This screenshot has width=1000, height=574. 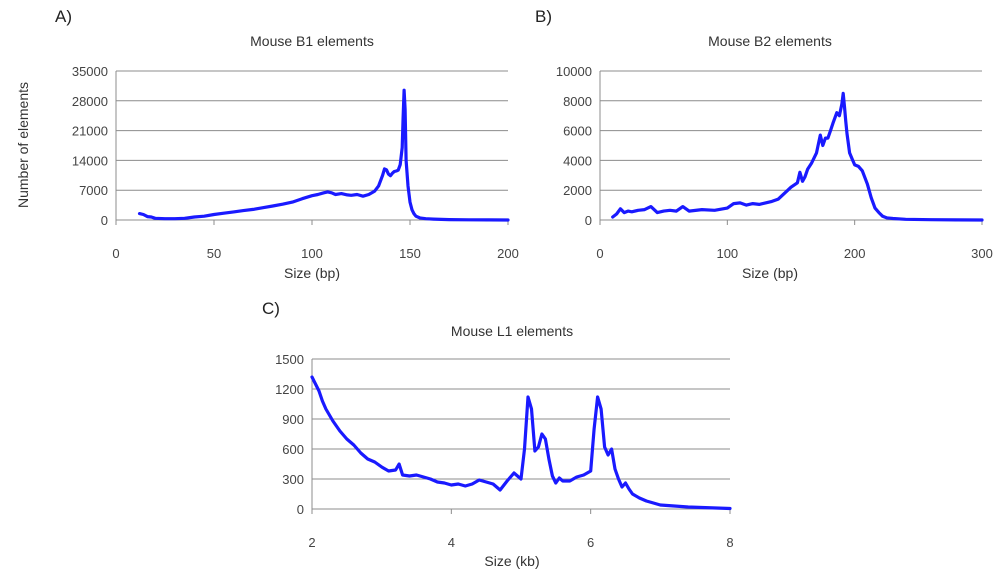 What do you see at coordinates (511, 561) in the screenshot?
I see `x-axis-label: Size (kb)` at bounding box center [511, 561].